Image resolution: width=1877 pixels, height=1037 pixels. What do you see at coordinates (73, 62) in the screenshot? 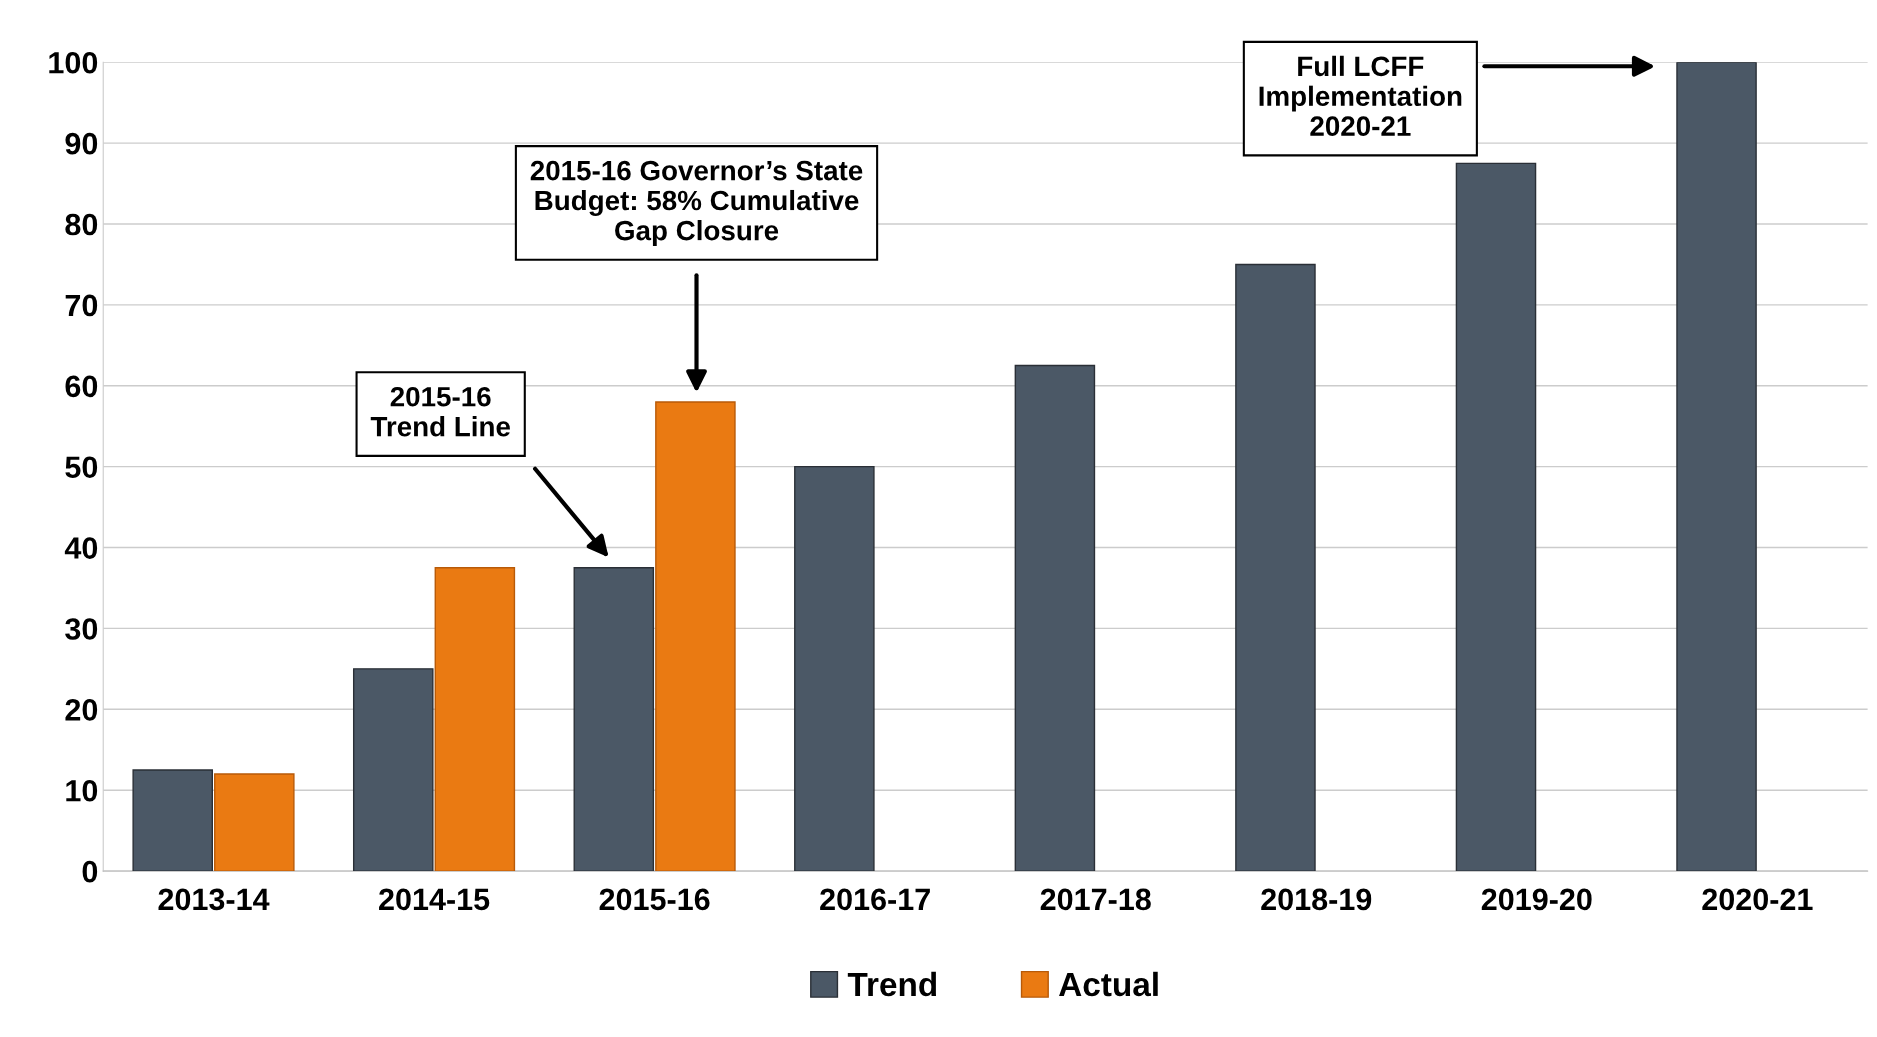
I see `y-tick-label: 100` at bounding box center [73, 62].